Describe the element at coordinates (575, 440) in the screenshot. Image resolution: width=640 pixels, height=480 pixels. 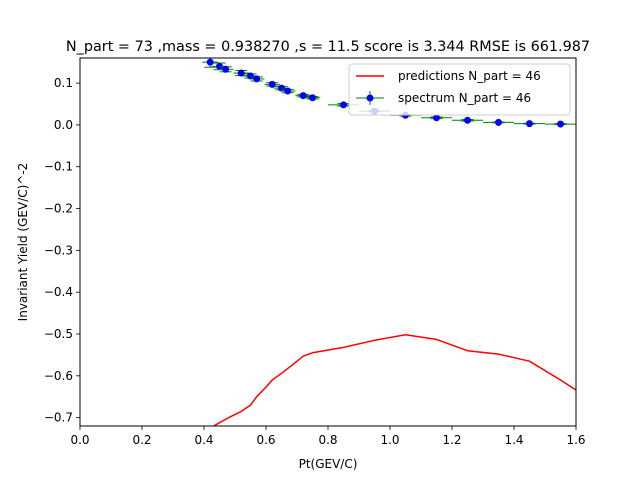
I see `x-tick-label: 1.6` at that location.